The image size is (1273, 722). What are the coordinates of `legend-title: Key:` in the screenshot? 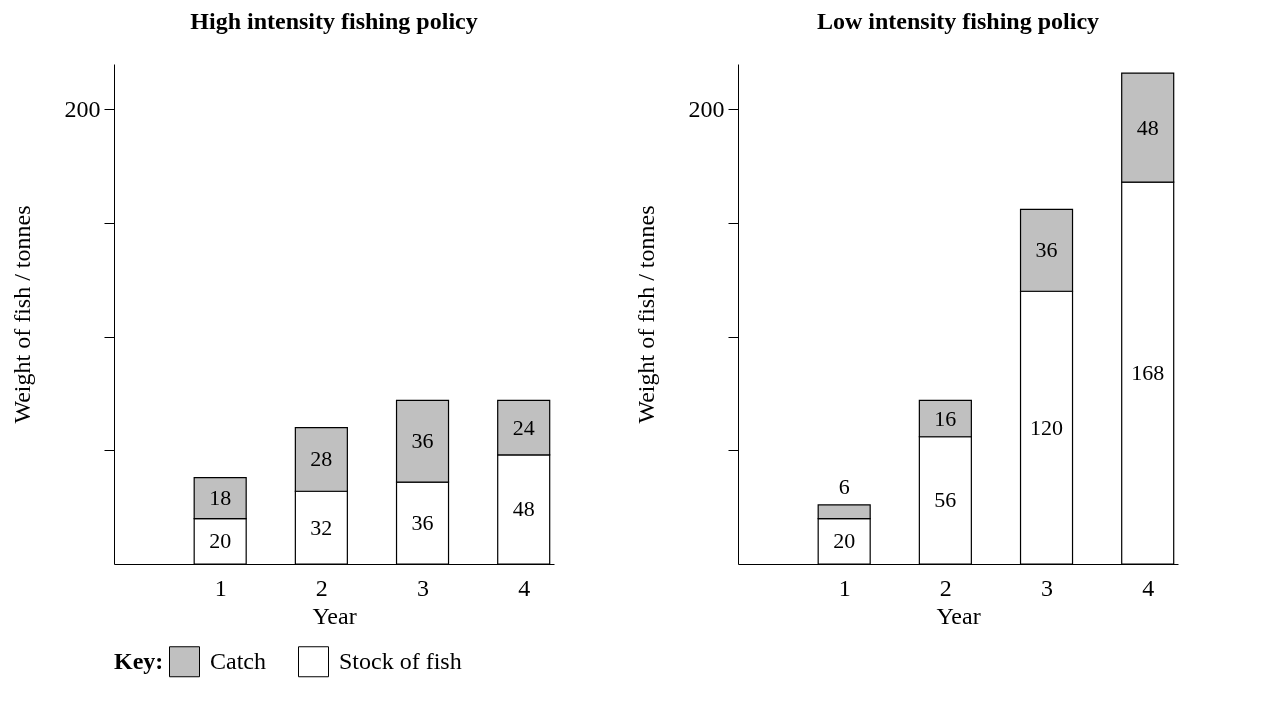 It's located at (139, 661).